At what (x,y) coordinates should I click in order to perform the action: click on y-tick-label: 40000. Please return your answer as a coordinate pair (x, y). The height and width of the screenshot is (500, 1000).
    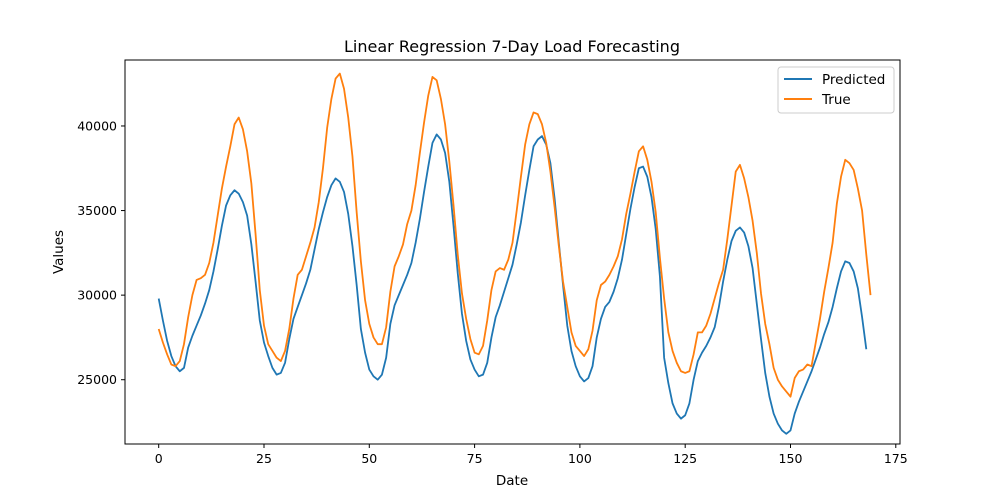
    Looking at the image, I should click on (97, 125).